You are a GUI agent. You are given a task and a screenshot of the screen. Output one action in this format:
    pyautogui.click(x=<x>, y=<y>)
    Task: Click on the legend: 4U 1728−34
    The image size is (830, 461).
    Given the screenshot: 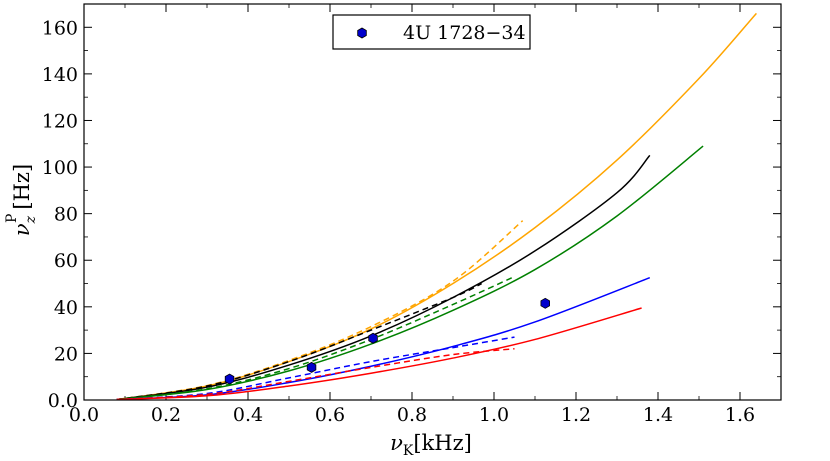 What is the action you would take?
    pyautogui.click(x=431, y=32)
    